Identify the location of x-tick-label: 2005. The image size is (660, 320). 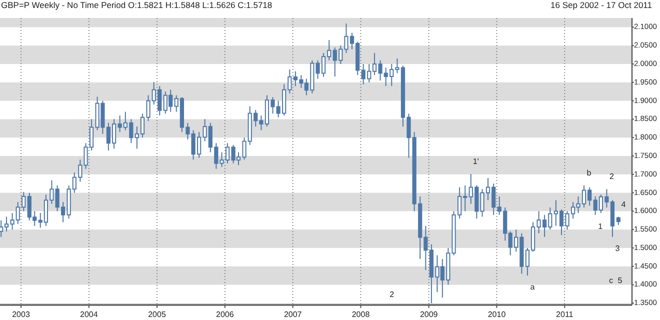
(157, 314).